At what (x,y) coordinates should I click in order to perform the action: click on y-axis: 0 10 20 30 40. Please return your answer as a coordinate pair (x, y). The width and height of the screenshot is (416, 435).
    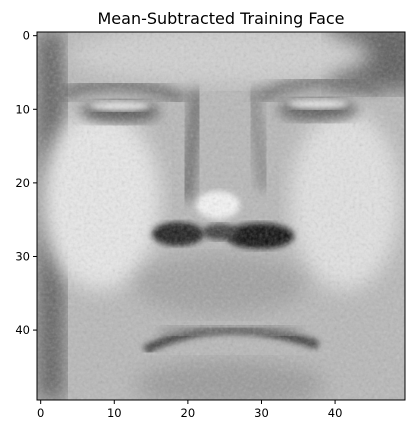
    Looking at the image, I should click on (26, 183).